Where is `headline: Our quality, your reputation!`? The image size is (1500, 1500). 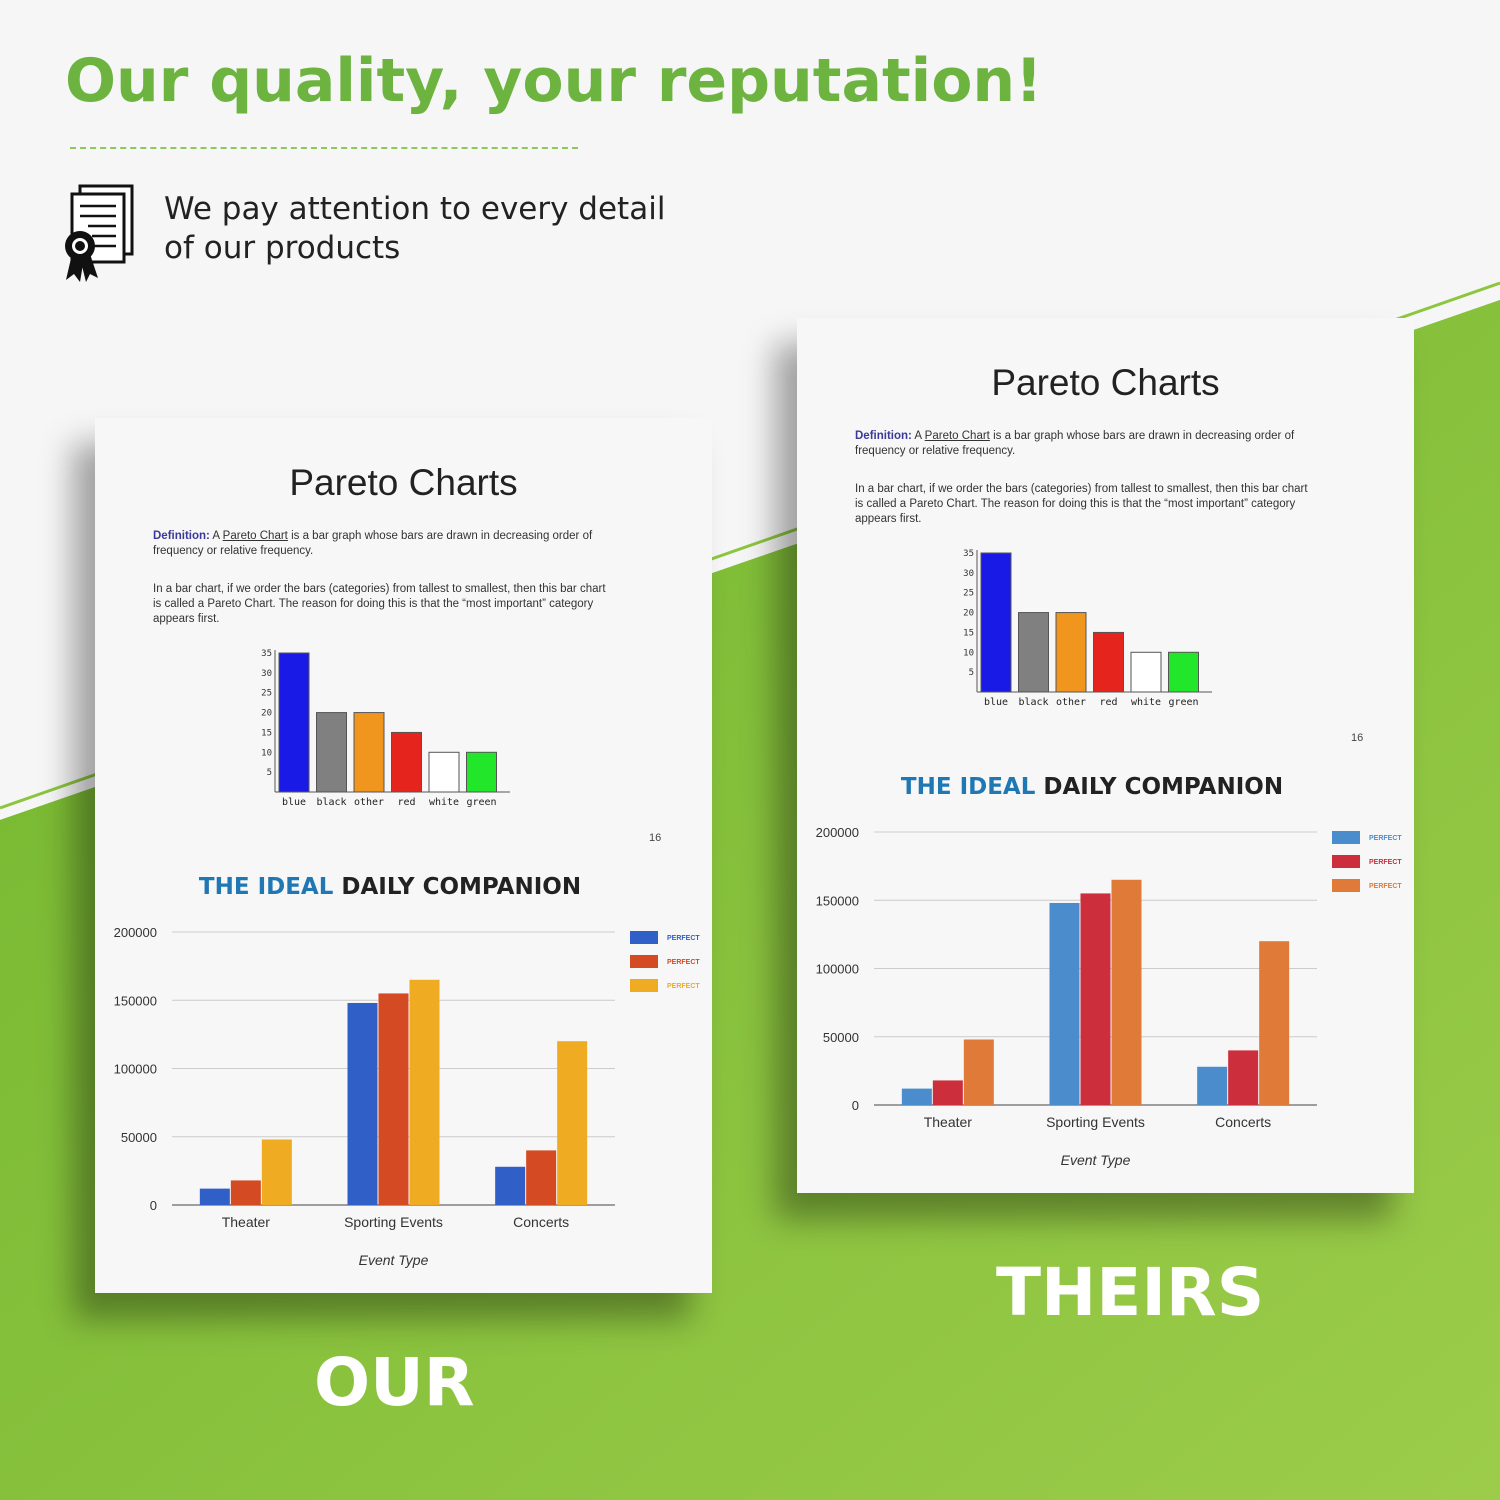 headline: Our quality, your reputation! is located at coordinates (554, 81).